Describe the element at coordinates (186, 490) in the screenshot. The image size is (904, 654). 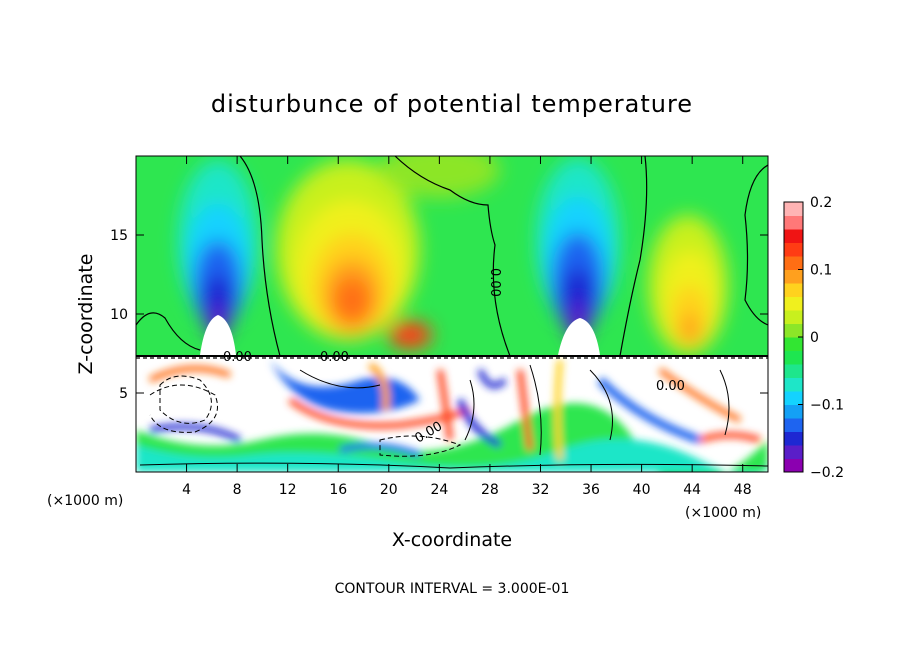
I see `x-tick-label: 4` at that location.